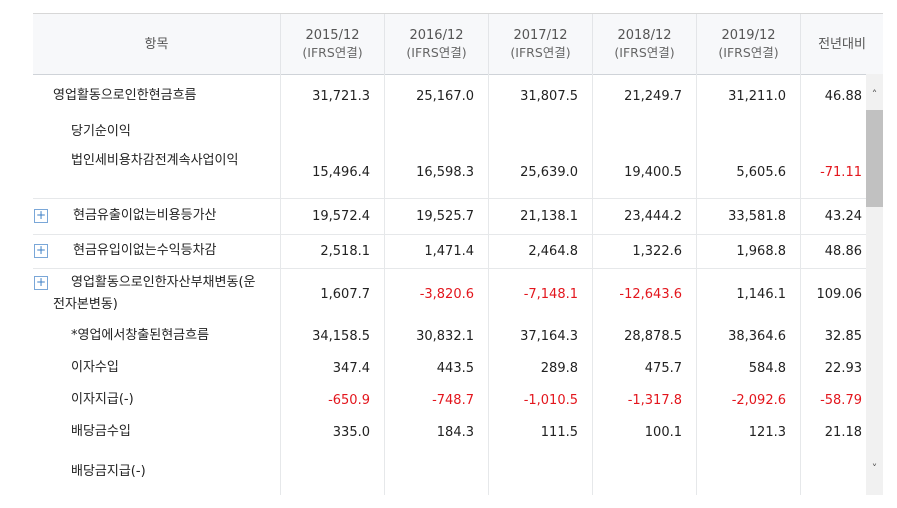 The width and height of the screenshot is (897, 508). I want to click on value-cell: 21,138.1, so click(549, 216).